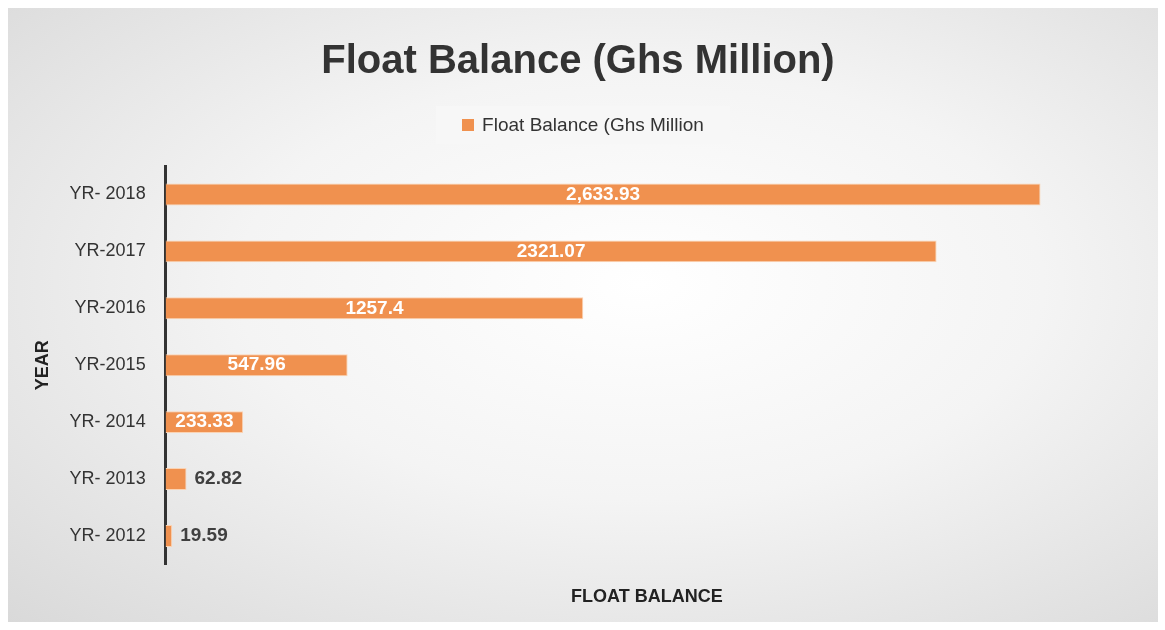  I want to click on y-tick-label: YR- 2018, so click(107, 193).